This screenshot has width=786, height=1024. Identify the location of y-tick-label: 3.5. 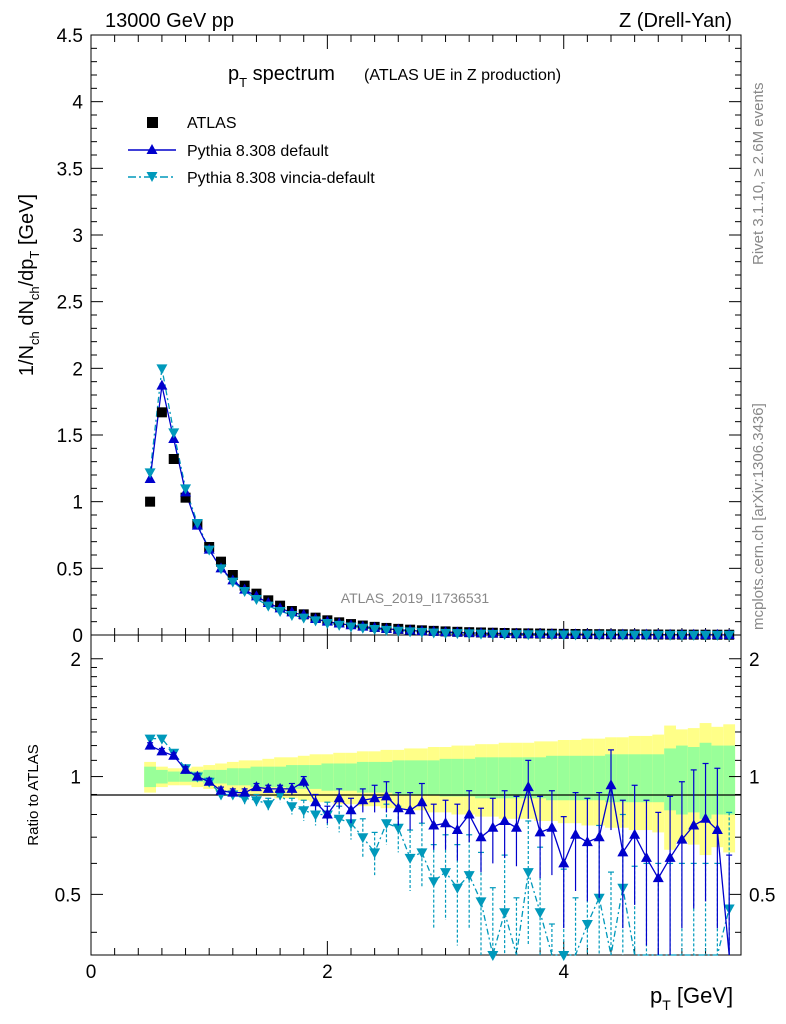
(70, 169).